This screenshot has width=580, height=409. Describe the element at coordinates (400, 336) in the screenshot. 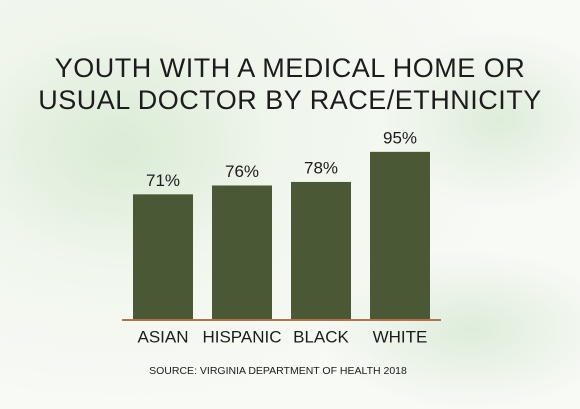

I see `x-tick-label: WHITE` at that location.